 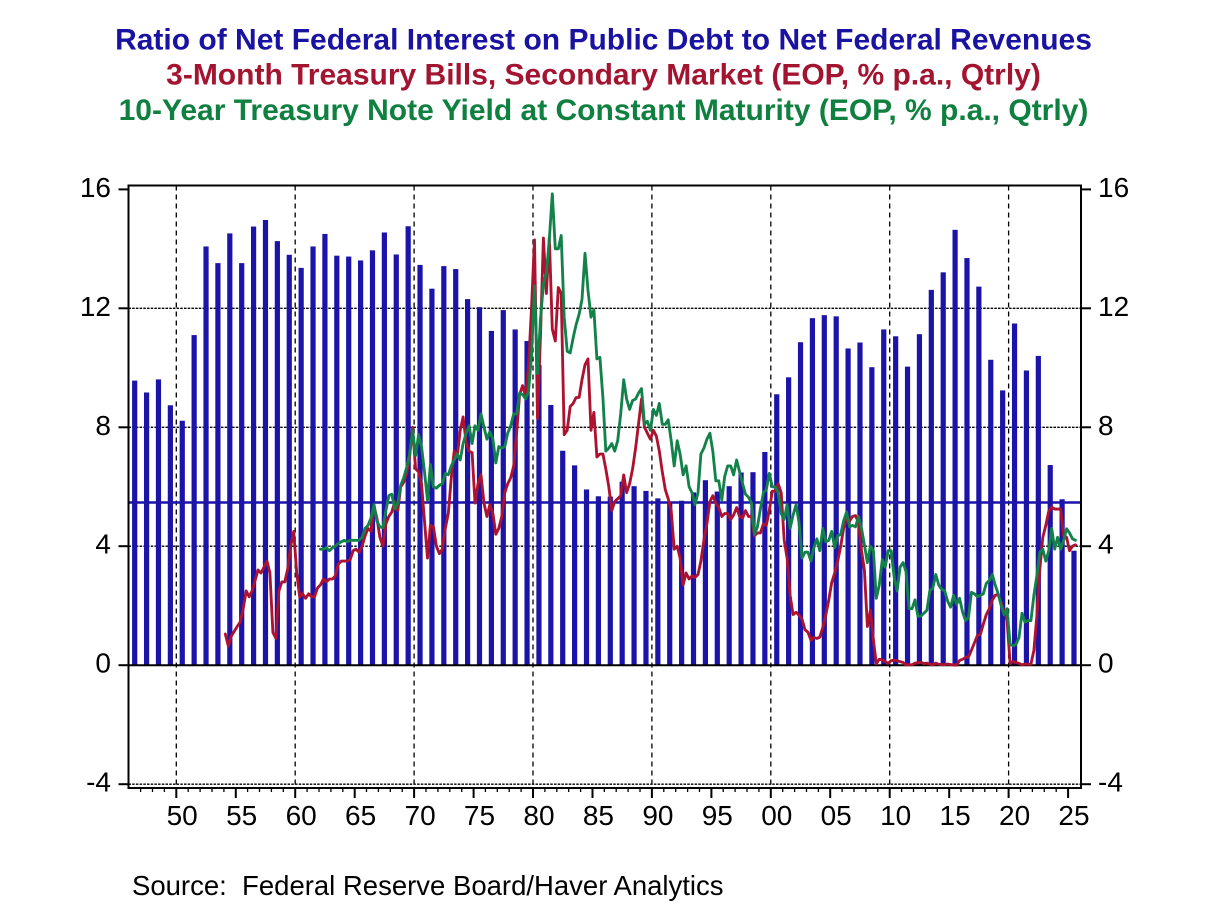 I want to click on svg-text: 50, so click(x=182, y=815).